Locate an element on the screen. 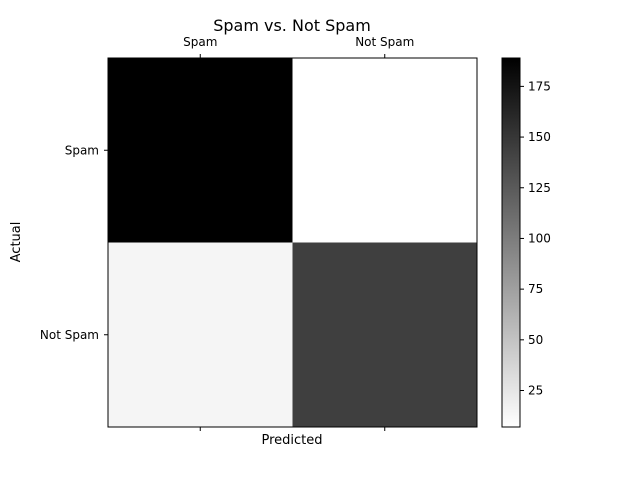 The width and height of the screenshot is (640, 480). x-axis-label: Predicted is located at coordinates (291, 440).